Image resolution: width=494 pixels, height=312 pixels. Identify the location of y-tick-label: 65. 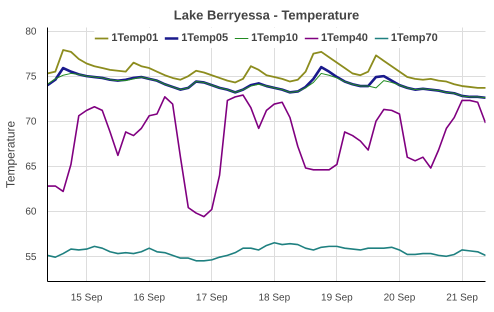
(31, 167).